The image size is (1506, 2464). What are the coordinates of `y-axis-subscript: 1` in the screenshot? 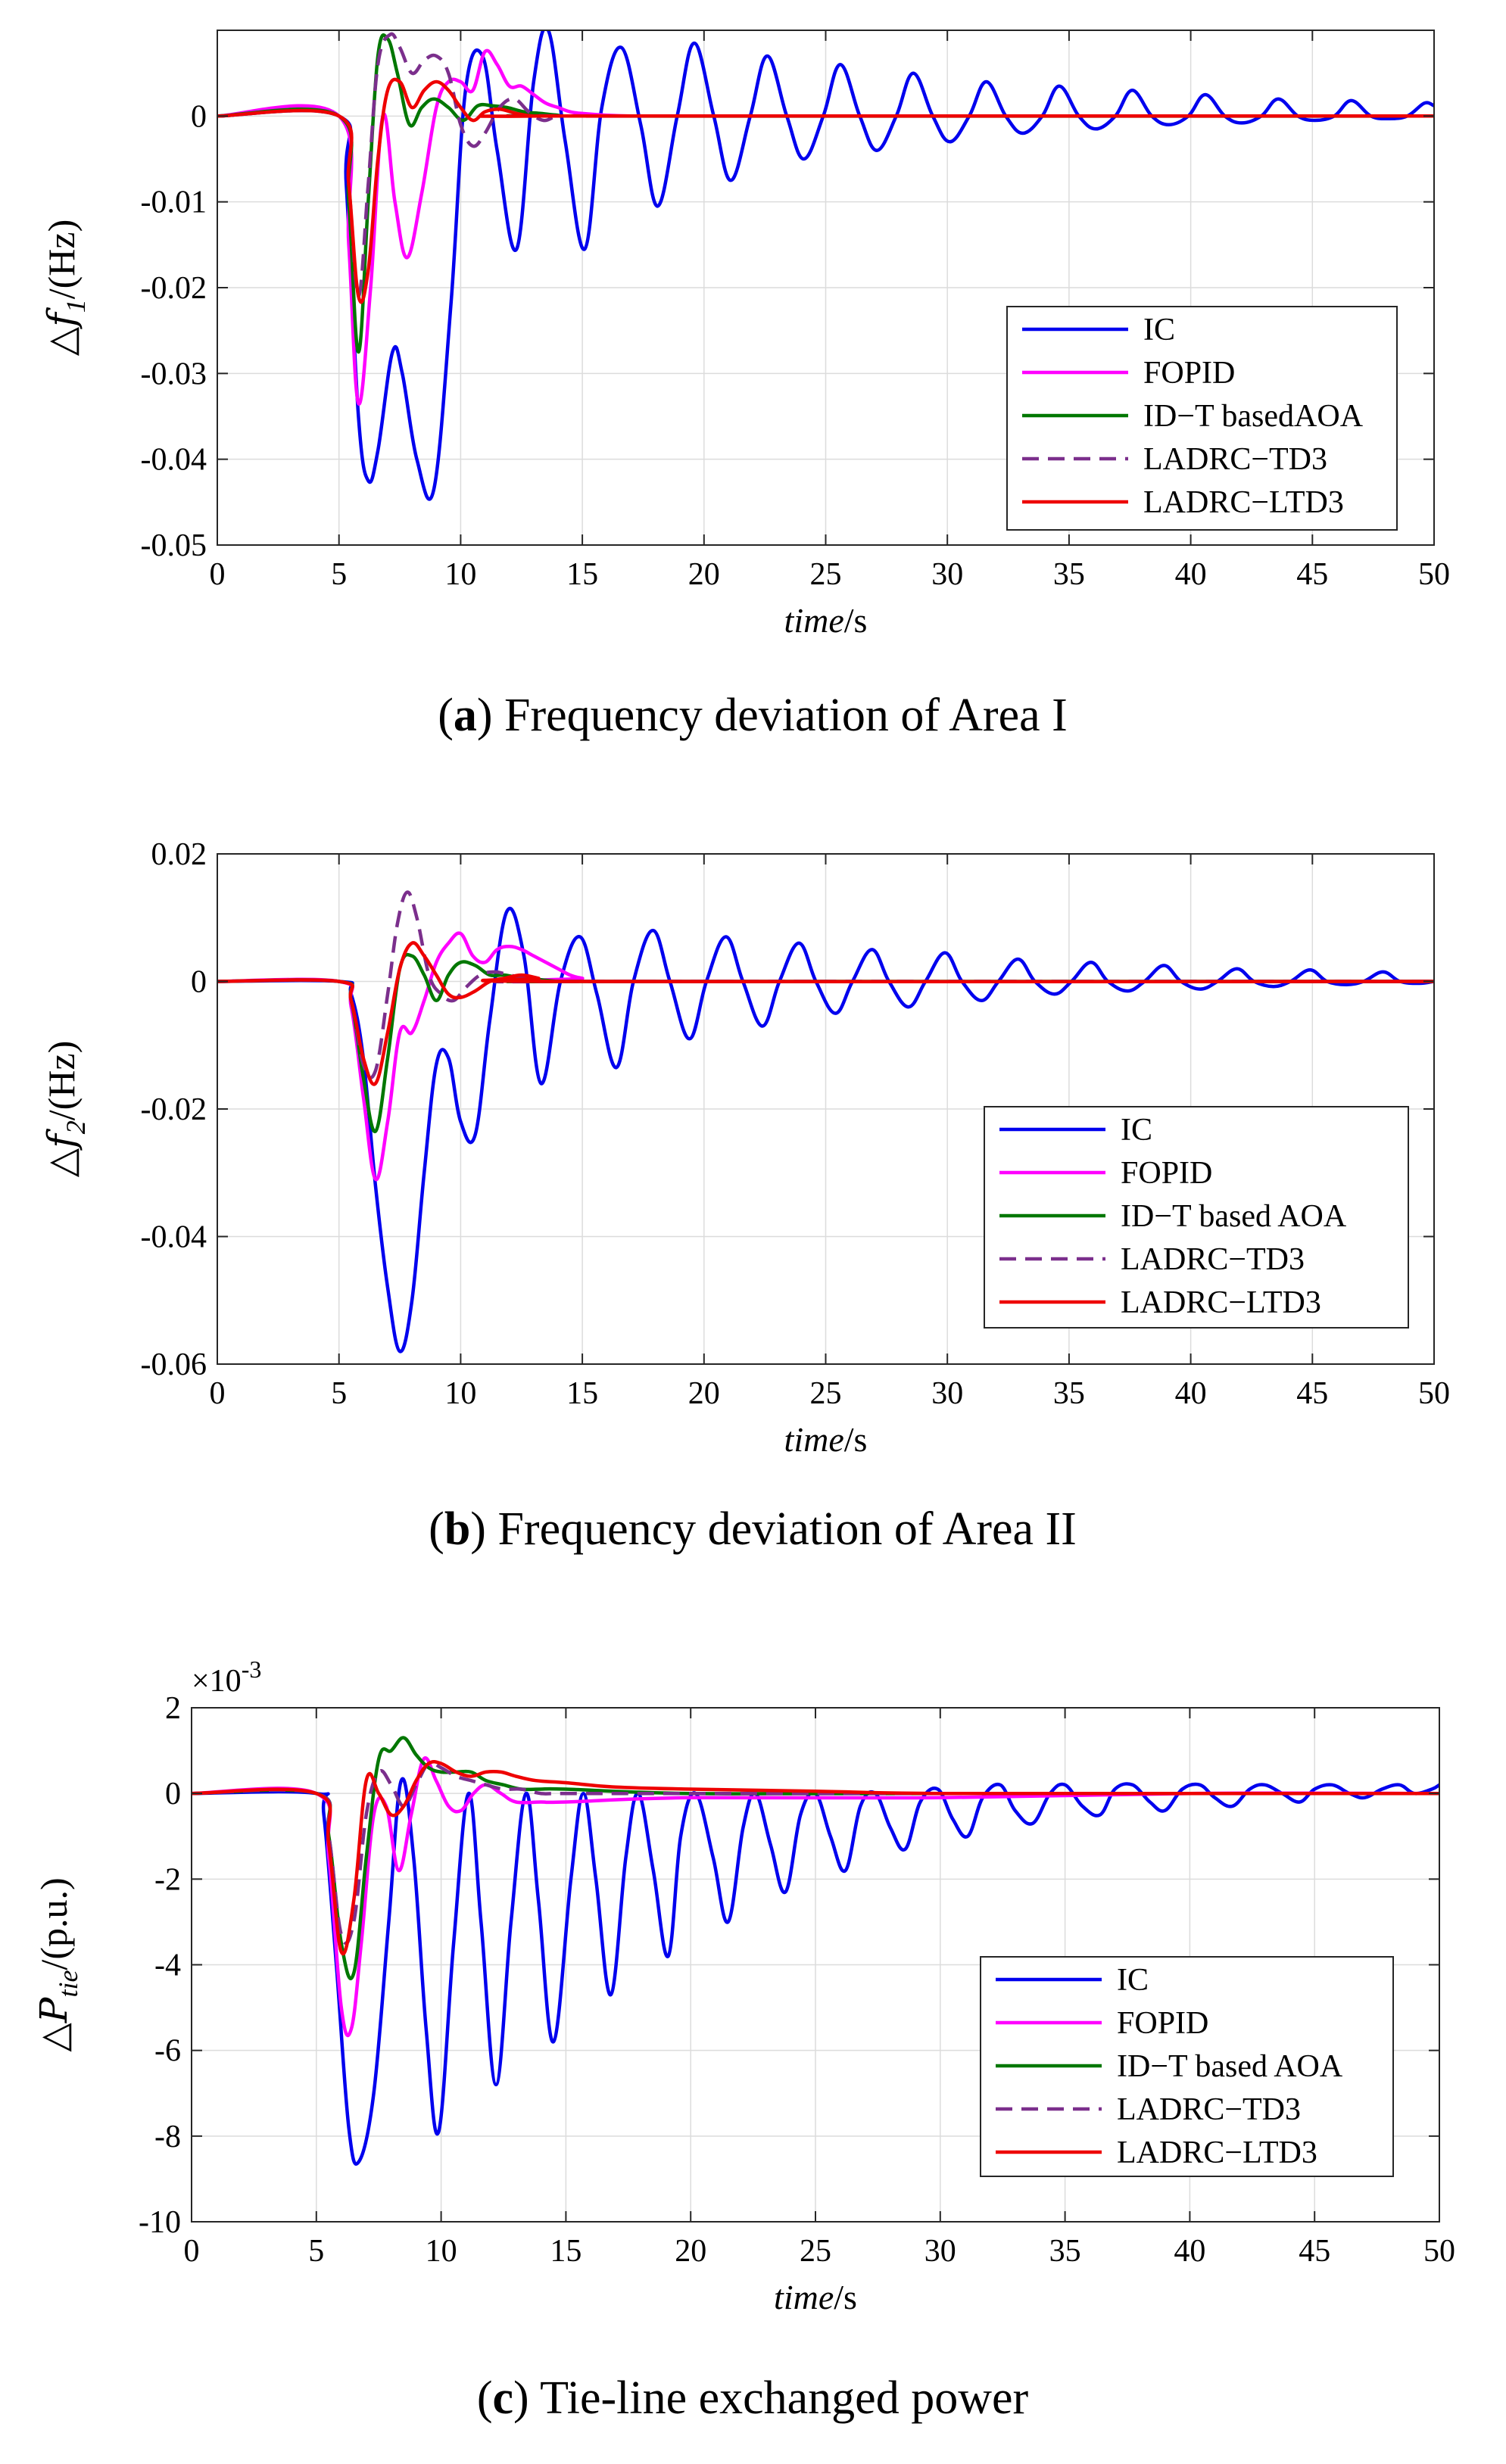 It's located at (76, 306).